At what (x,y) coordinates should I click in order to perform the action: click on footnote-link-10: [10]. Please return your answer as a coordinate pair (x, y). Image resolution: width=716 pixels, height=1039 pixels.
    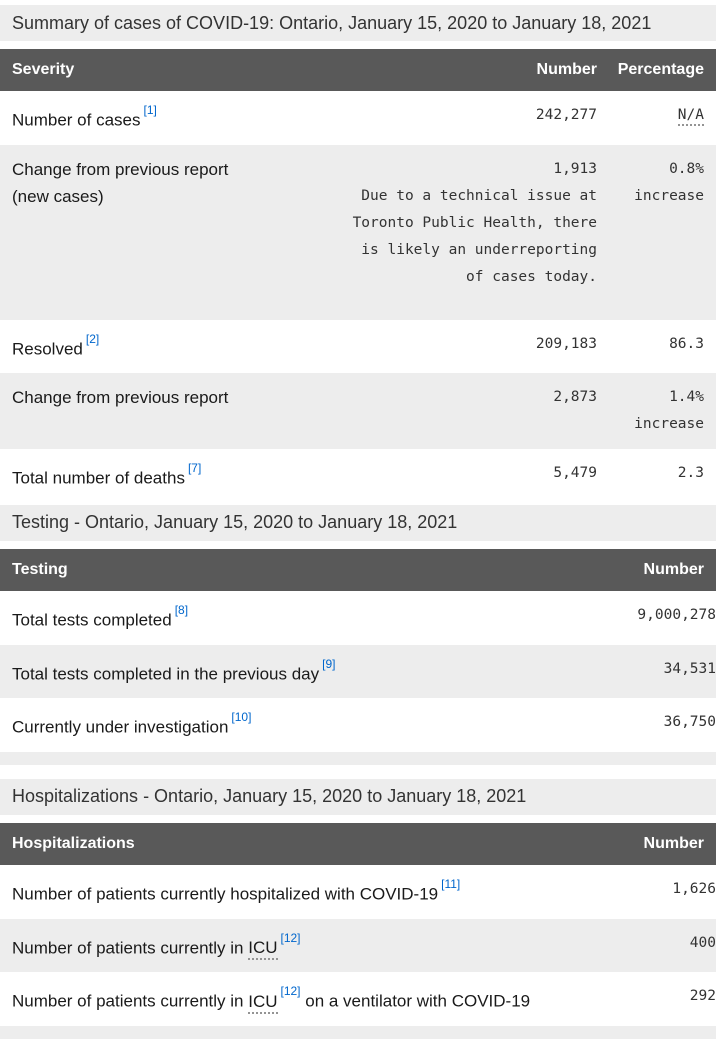
    Looking at the image, I should click on (241, 717).